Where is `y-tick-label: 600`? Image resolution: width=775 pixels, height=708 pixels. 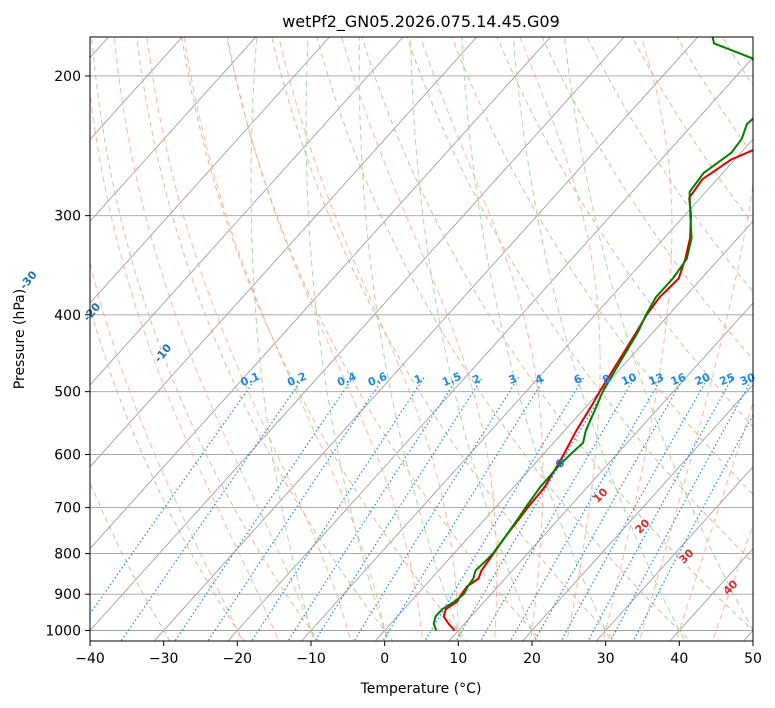 y-tick-label: 600 is located at coordinates (67, 455).